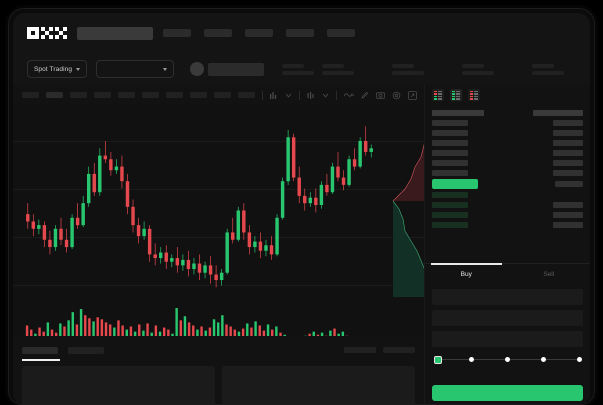  What do you see at coordinates (507, 297) in the screenshot?
I see `price-field` at bounding box center [507, 297].